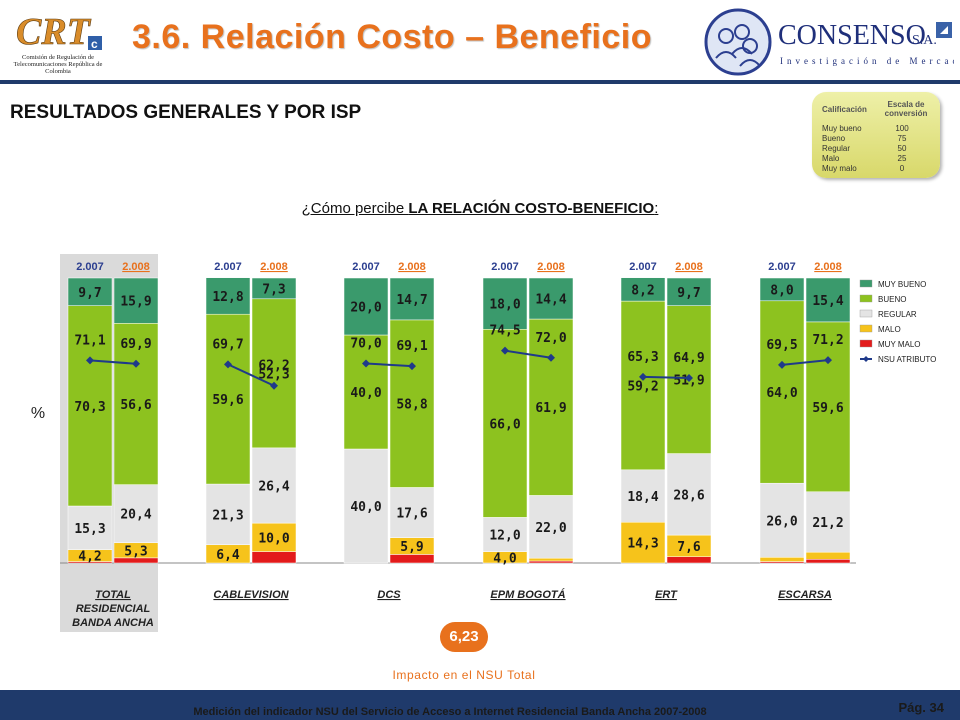 The image size is (960, 720). I want to click on data-label: 18,0, so click(504, 305).